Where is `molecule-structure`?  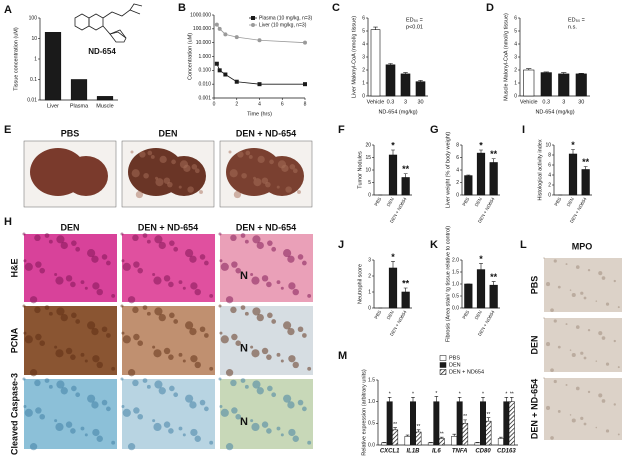
molecule-structure is located at coordinates (108, 23).